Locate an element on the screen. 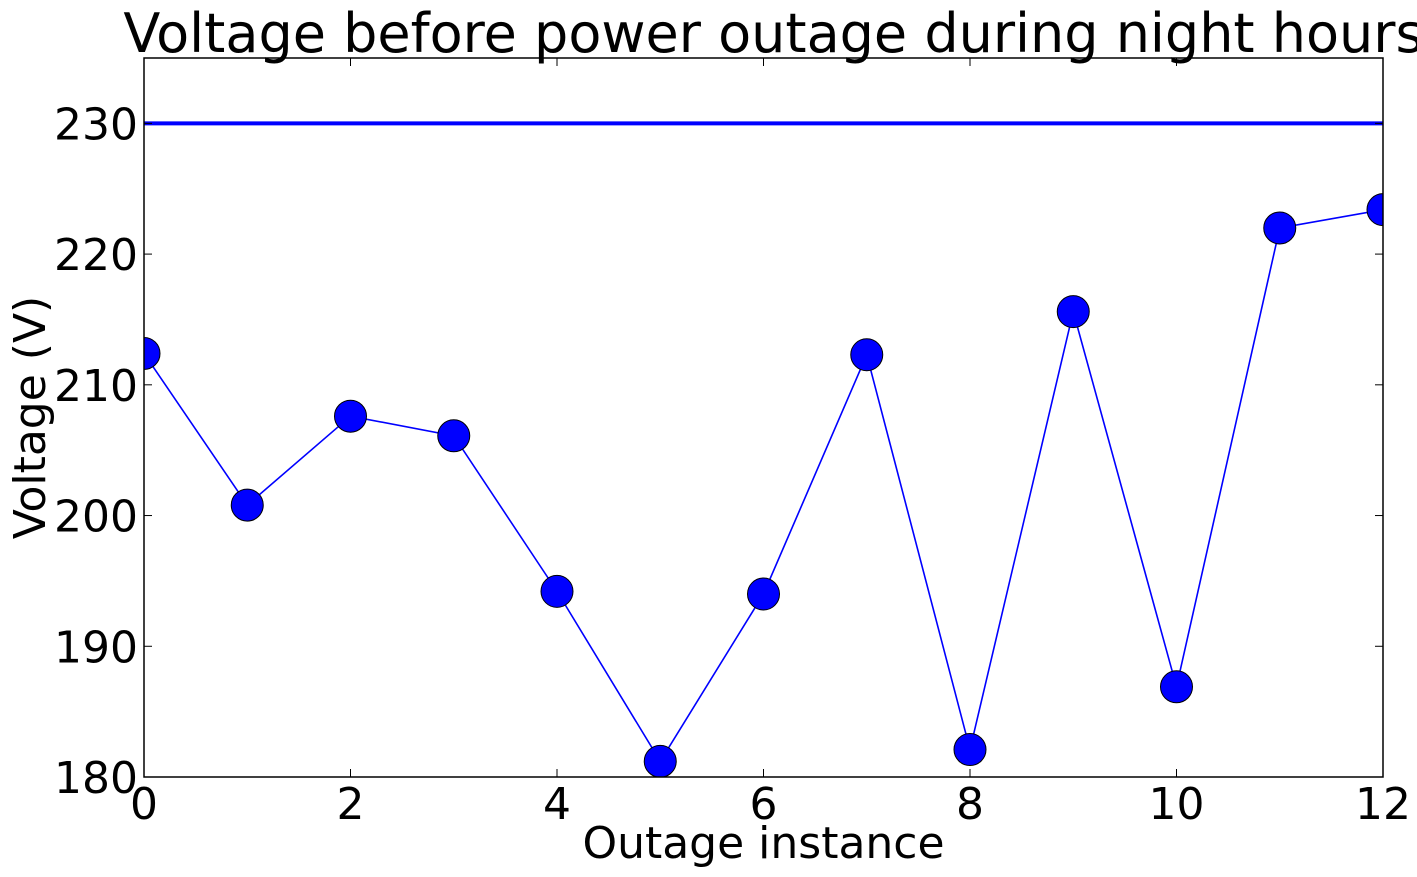  y-tick-label: 200 is located at coordinates (96, 517).